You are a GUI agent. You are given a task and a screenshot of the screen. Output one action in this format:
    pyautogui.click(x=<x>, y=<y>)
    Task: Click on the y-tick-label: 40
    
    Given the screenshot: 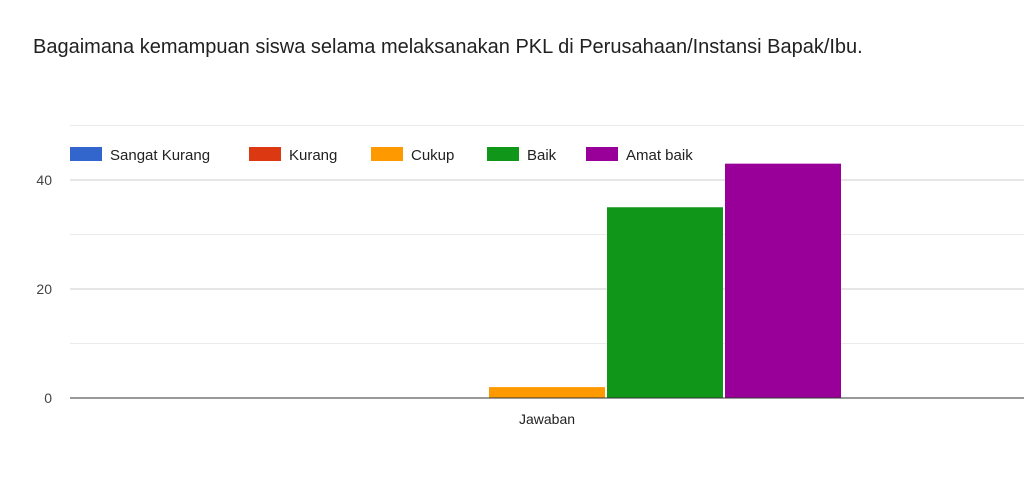 What is the action you would take?
    pyautogui.click(x=44, y=180)
    